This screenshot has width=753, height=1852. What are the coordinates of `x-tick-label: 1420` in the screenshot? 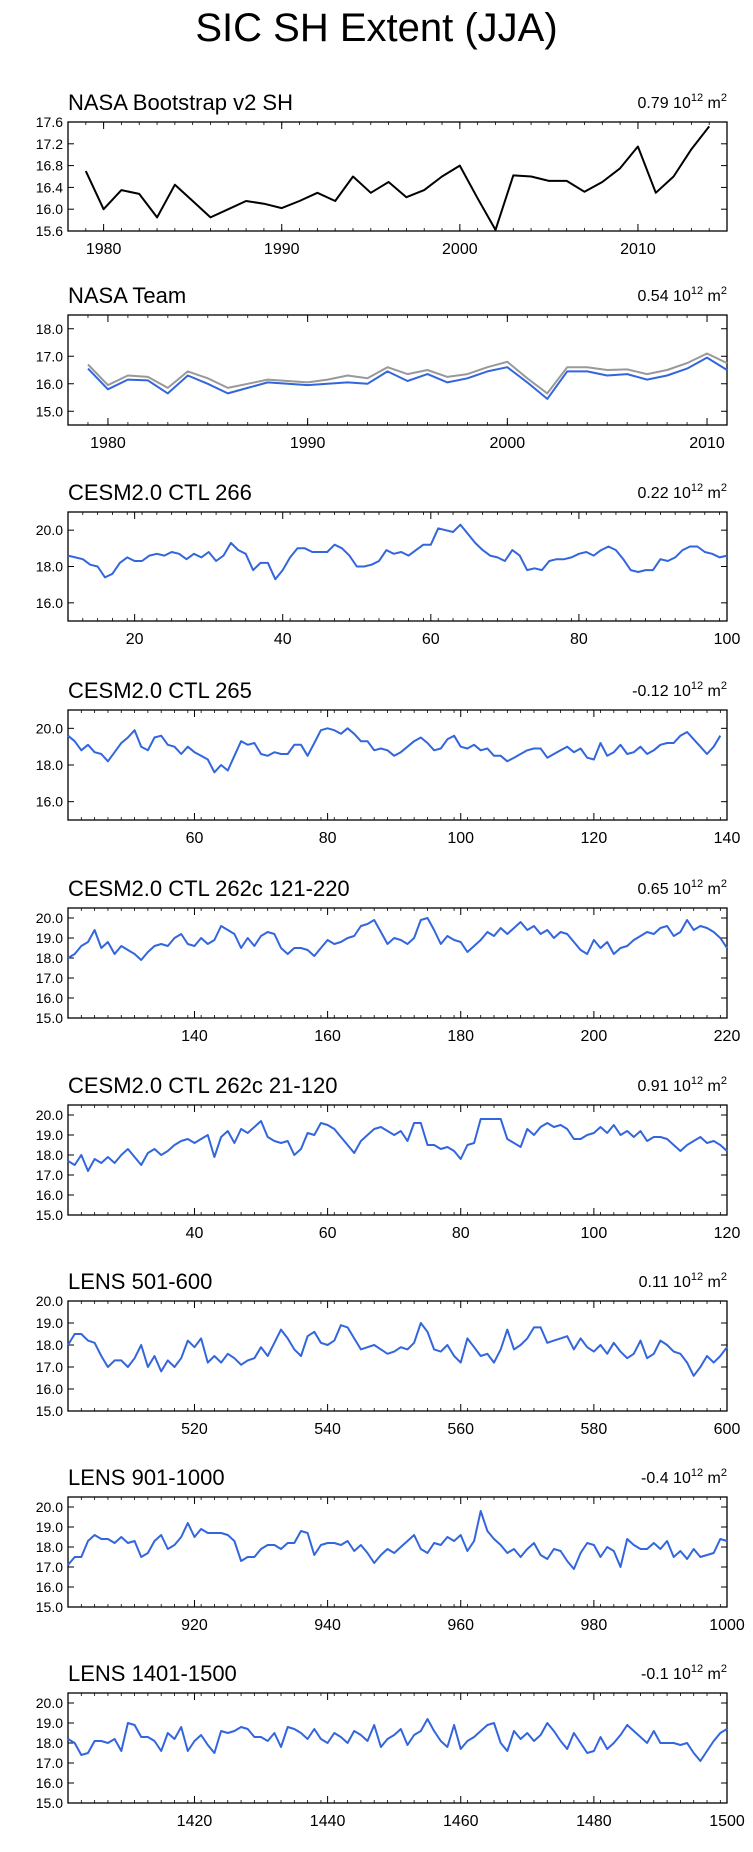 It's located at (195, 1821).